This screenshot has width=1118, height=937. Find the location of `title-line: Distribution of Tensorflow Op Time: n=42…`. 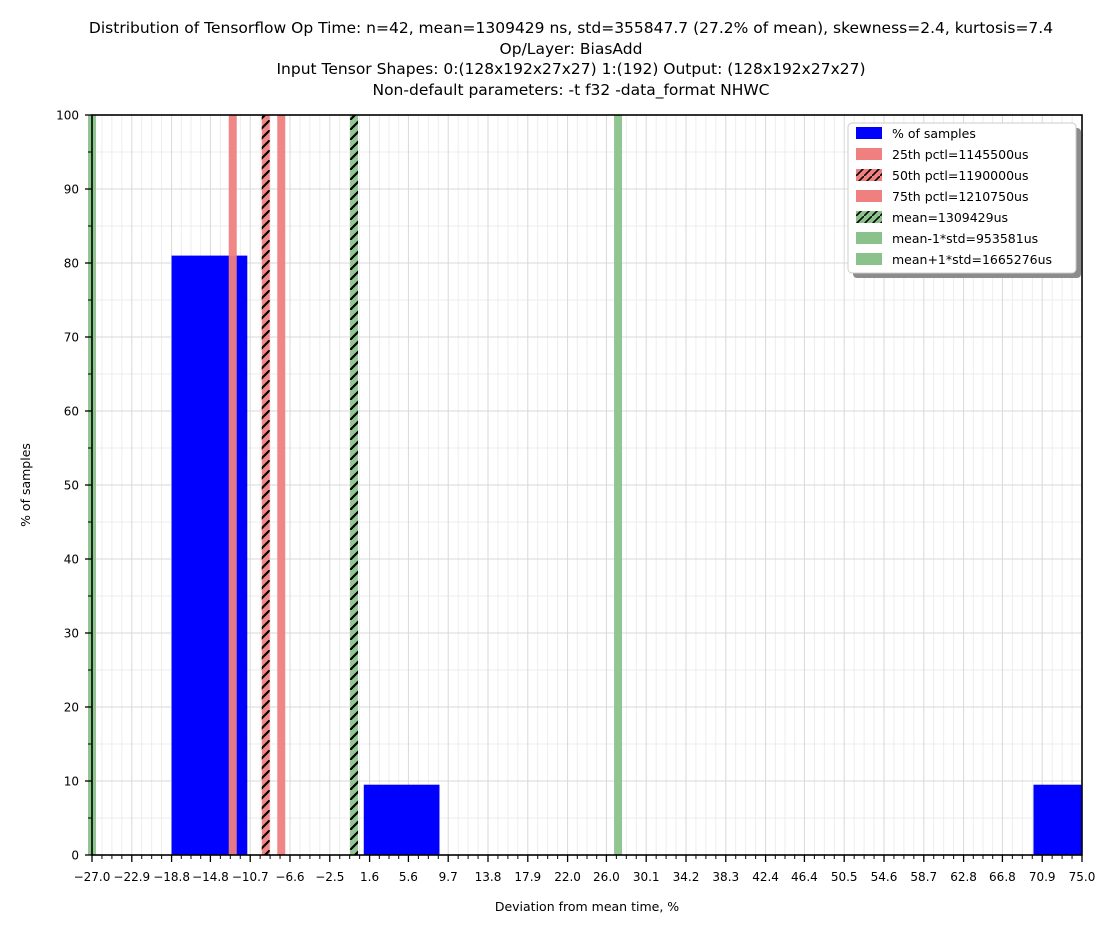

title-line: Distribution of Tensorflow Op Time: n=42… is located at coordinates (571, 28).